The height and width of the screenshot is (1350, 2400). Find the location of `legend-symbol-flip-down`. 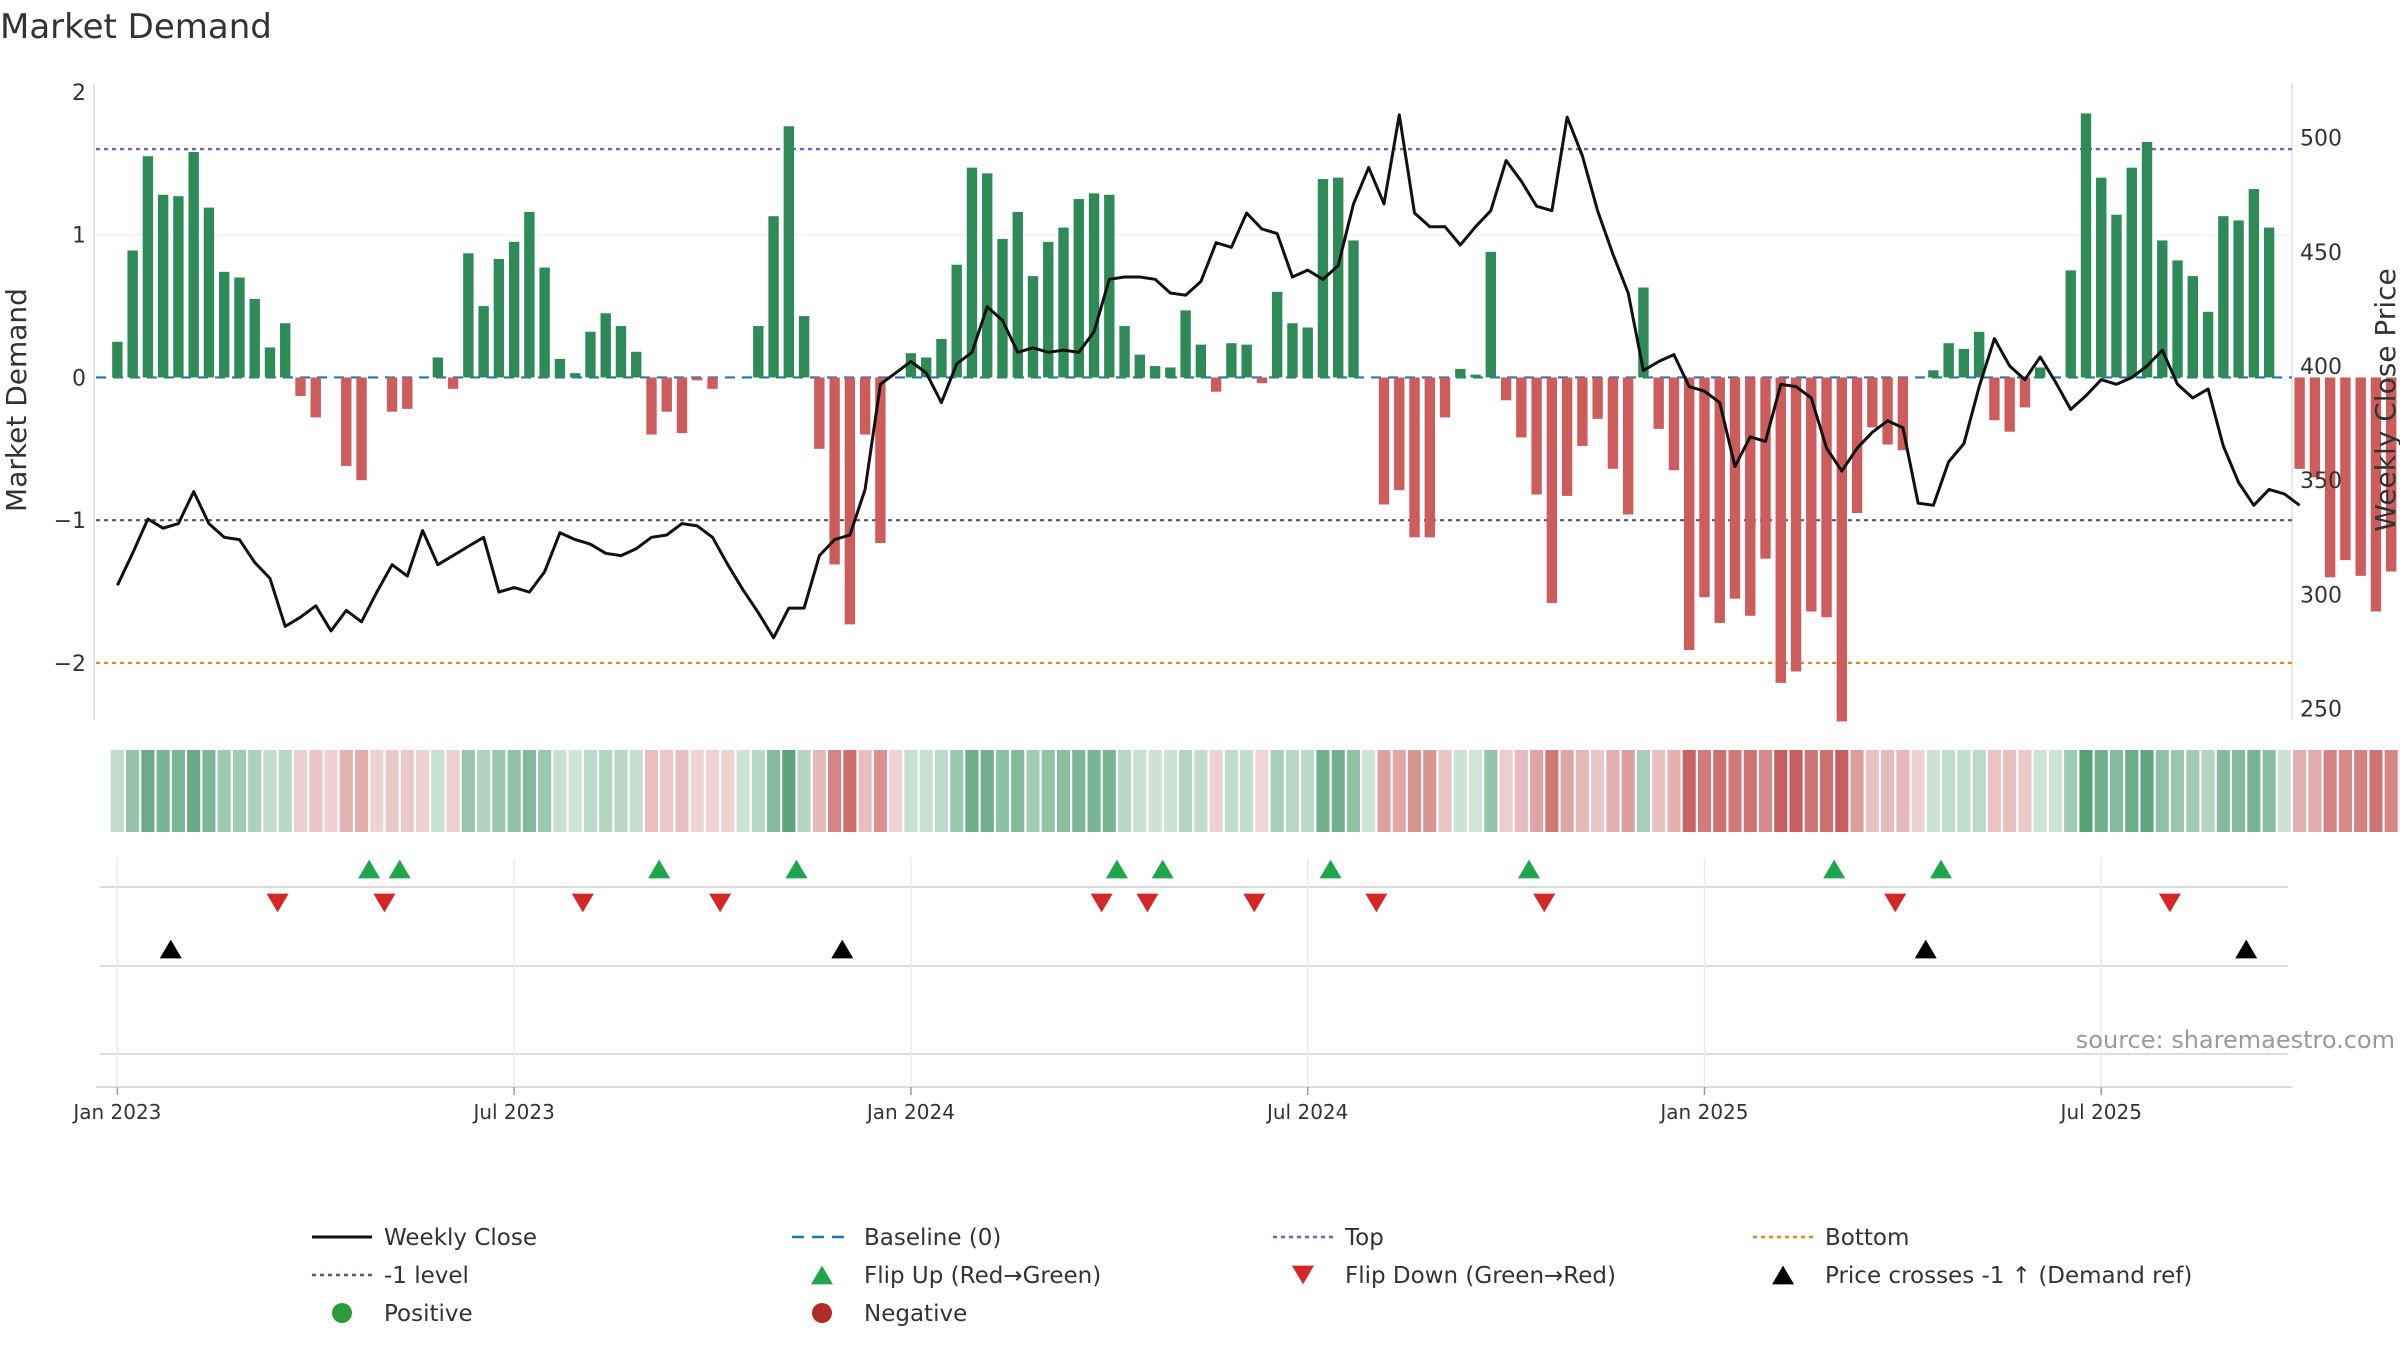

legend-symbol-flip-down is located at coordinates (1303, 1275).